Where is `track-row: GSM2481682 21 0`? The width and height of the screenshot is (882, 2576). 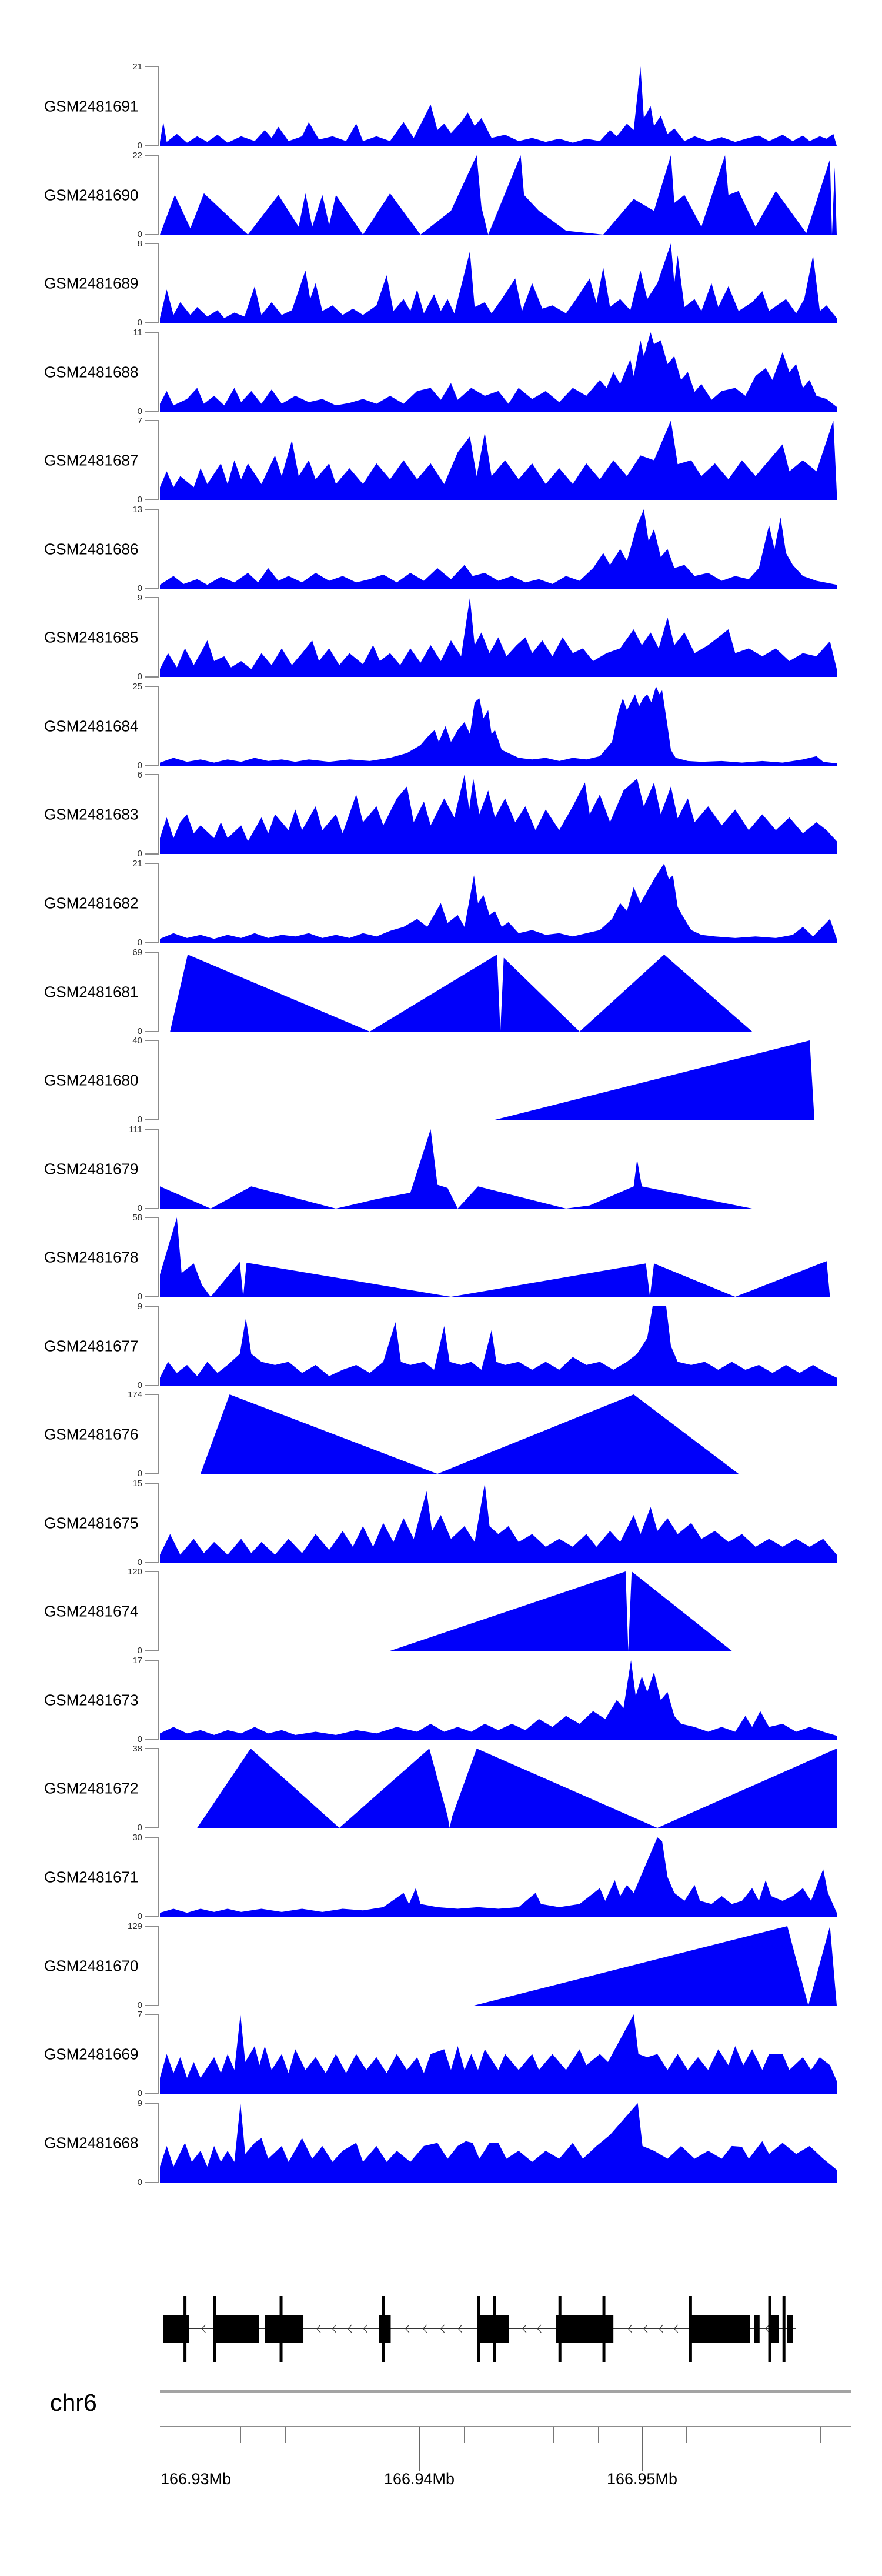
track-row: GSM2481682 21 0 is located at coordinates (441, 903).